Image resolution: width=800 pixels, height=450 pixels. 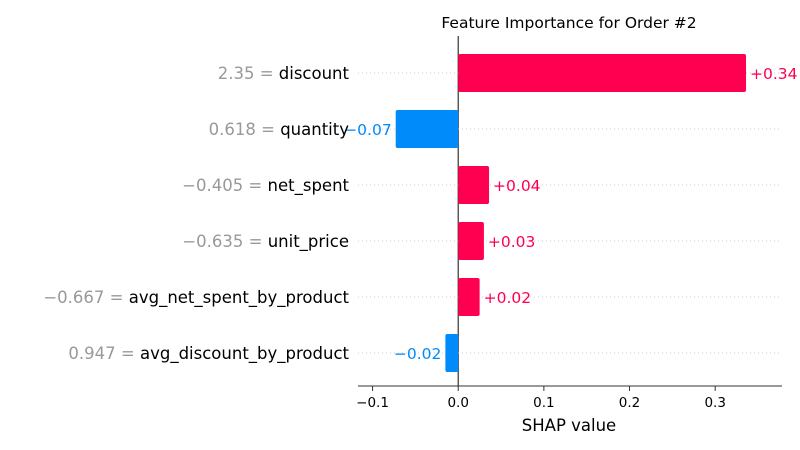 What do you see at coordinates (412, 297) in the screenshot?
I see `bar-row: +0.02 −0.667 = avg_net_spent_by_product` at bounding box center [412, 297].